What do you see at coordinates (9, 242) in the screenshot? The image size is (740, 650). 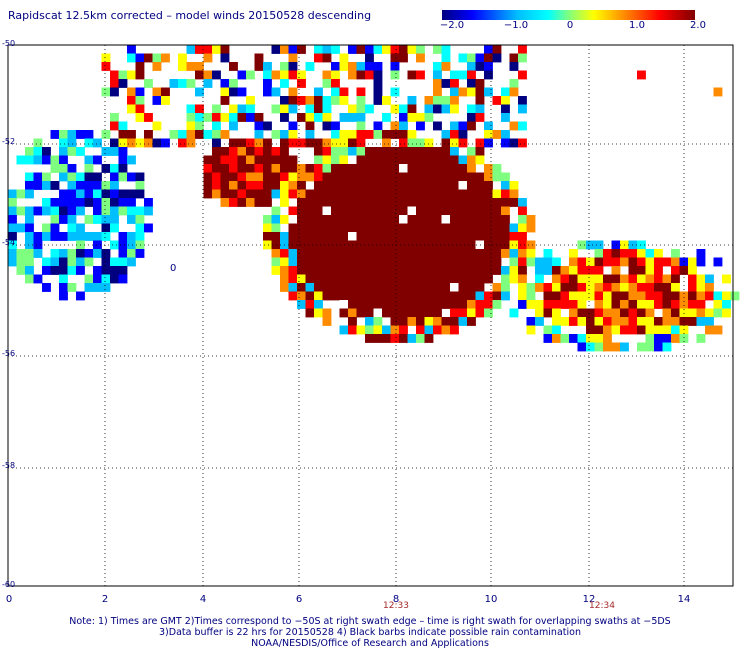 I see `y-tick-label: -54` at bounding box center [9, 242].